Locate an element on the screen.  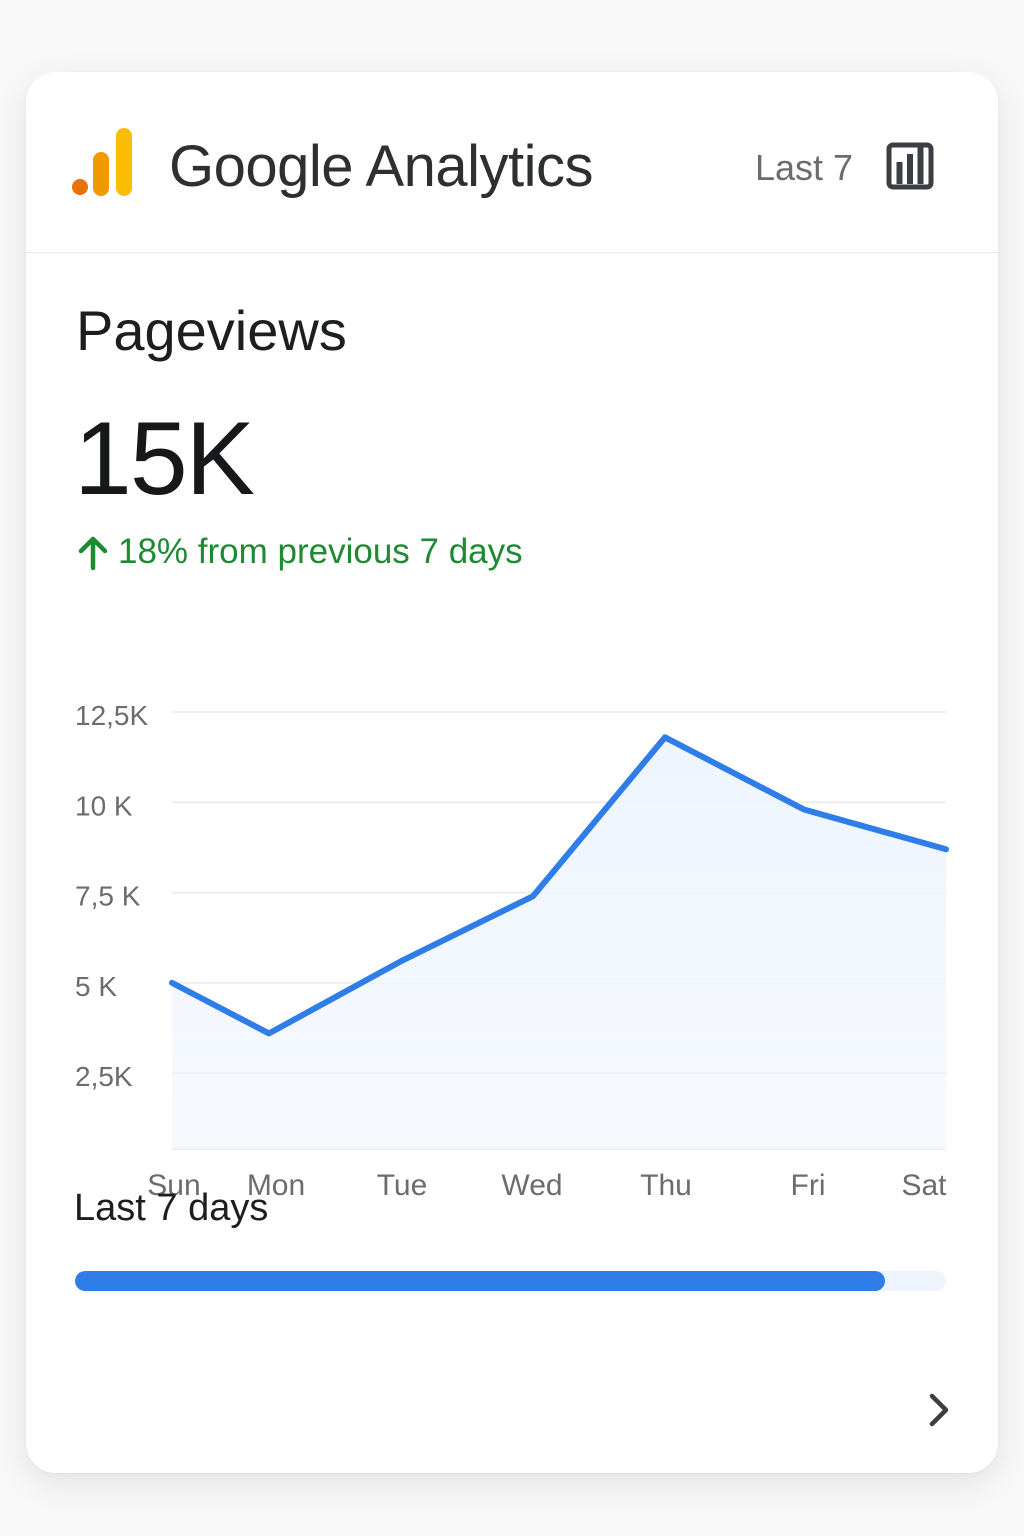
metric-delta: 18% from previous 7 days is located at coordinates (299, 552).